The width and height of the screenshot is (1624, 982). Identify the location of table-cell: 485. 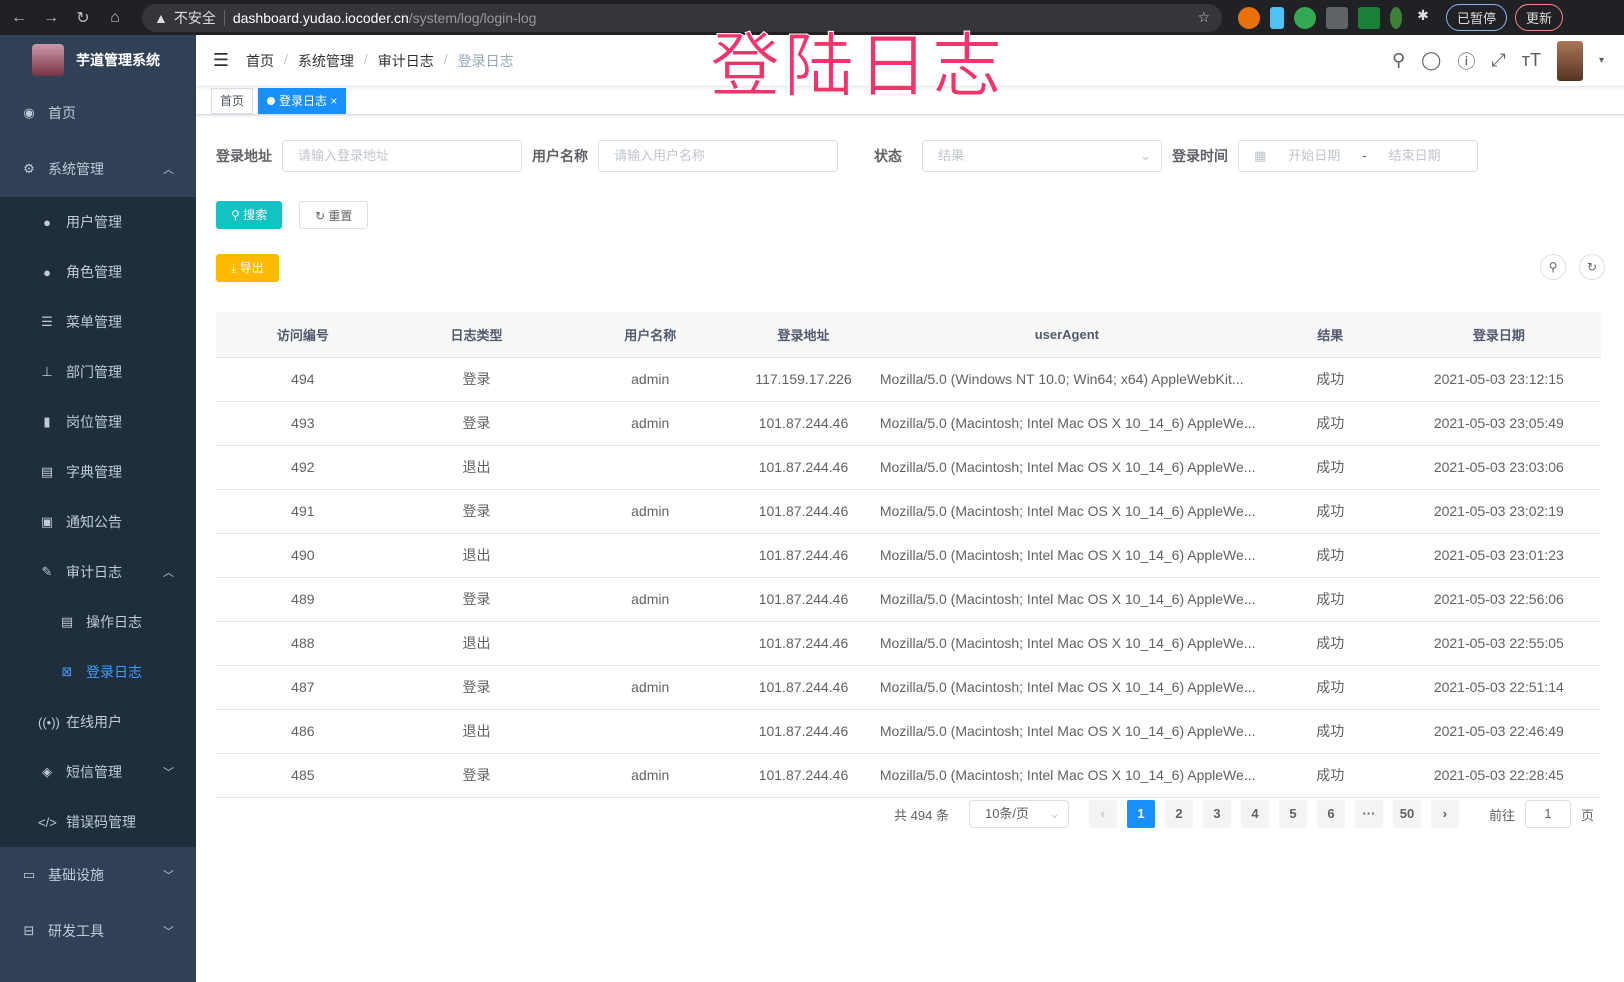
(303, 775).